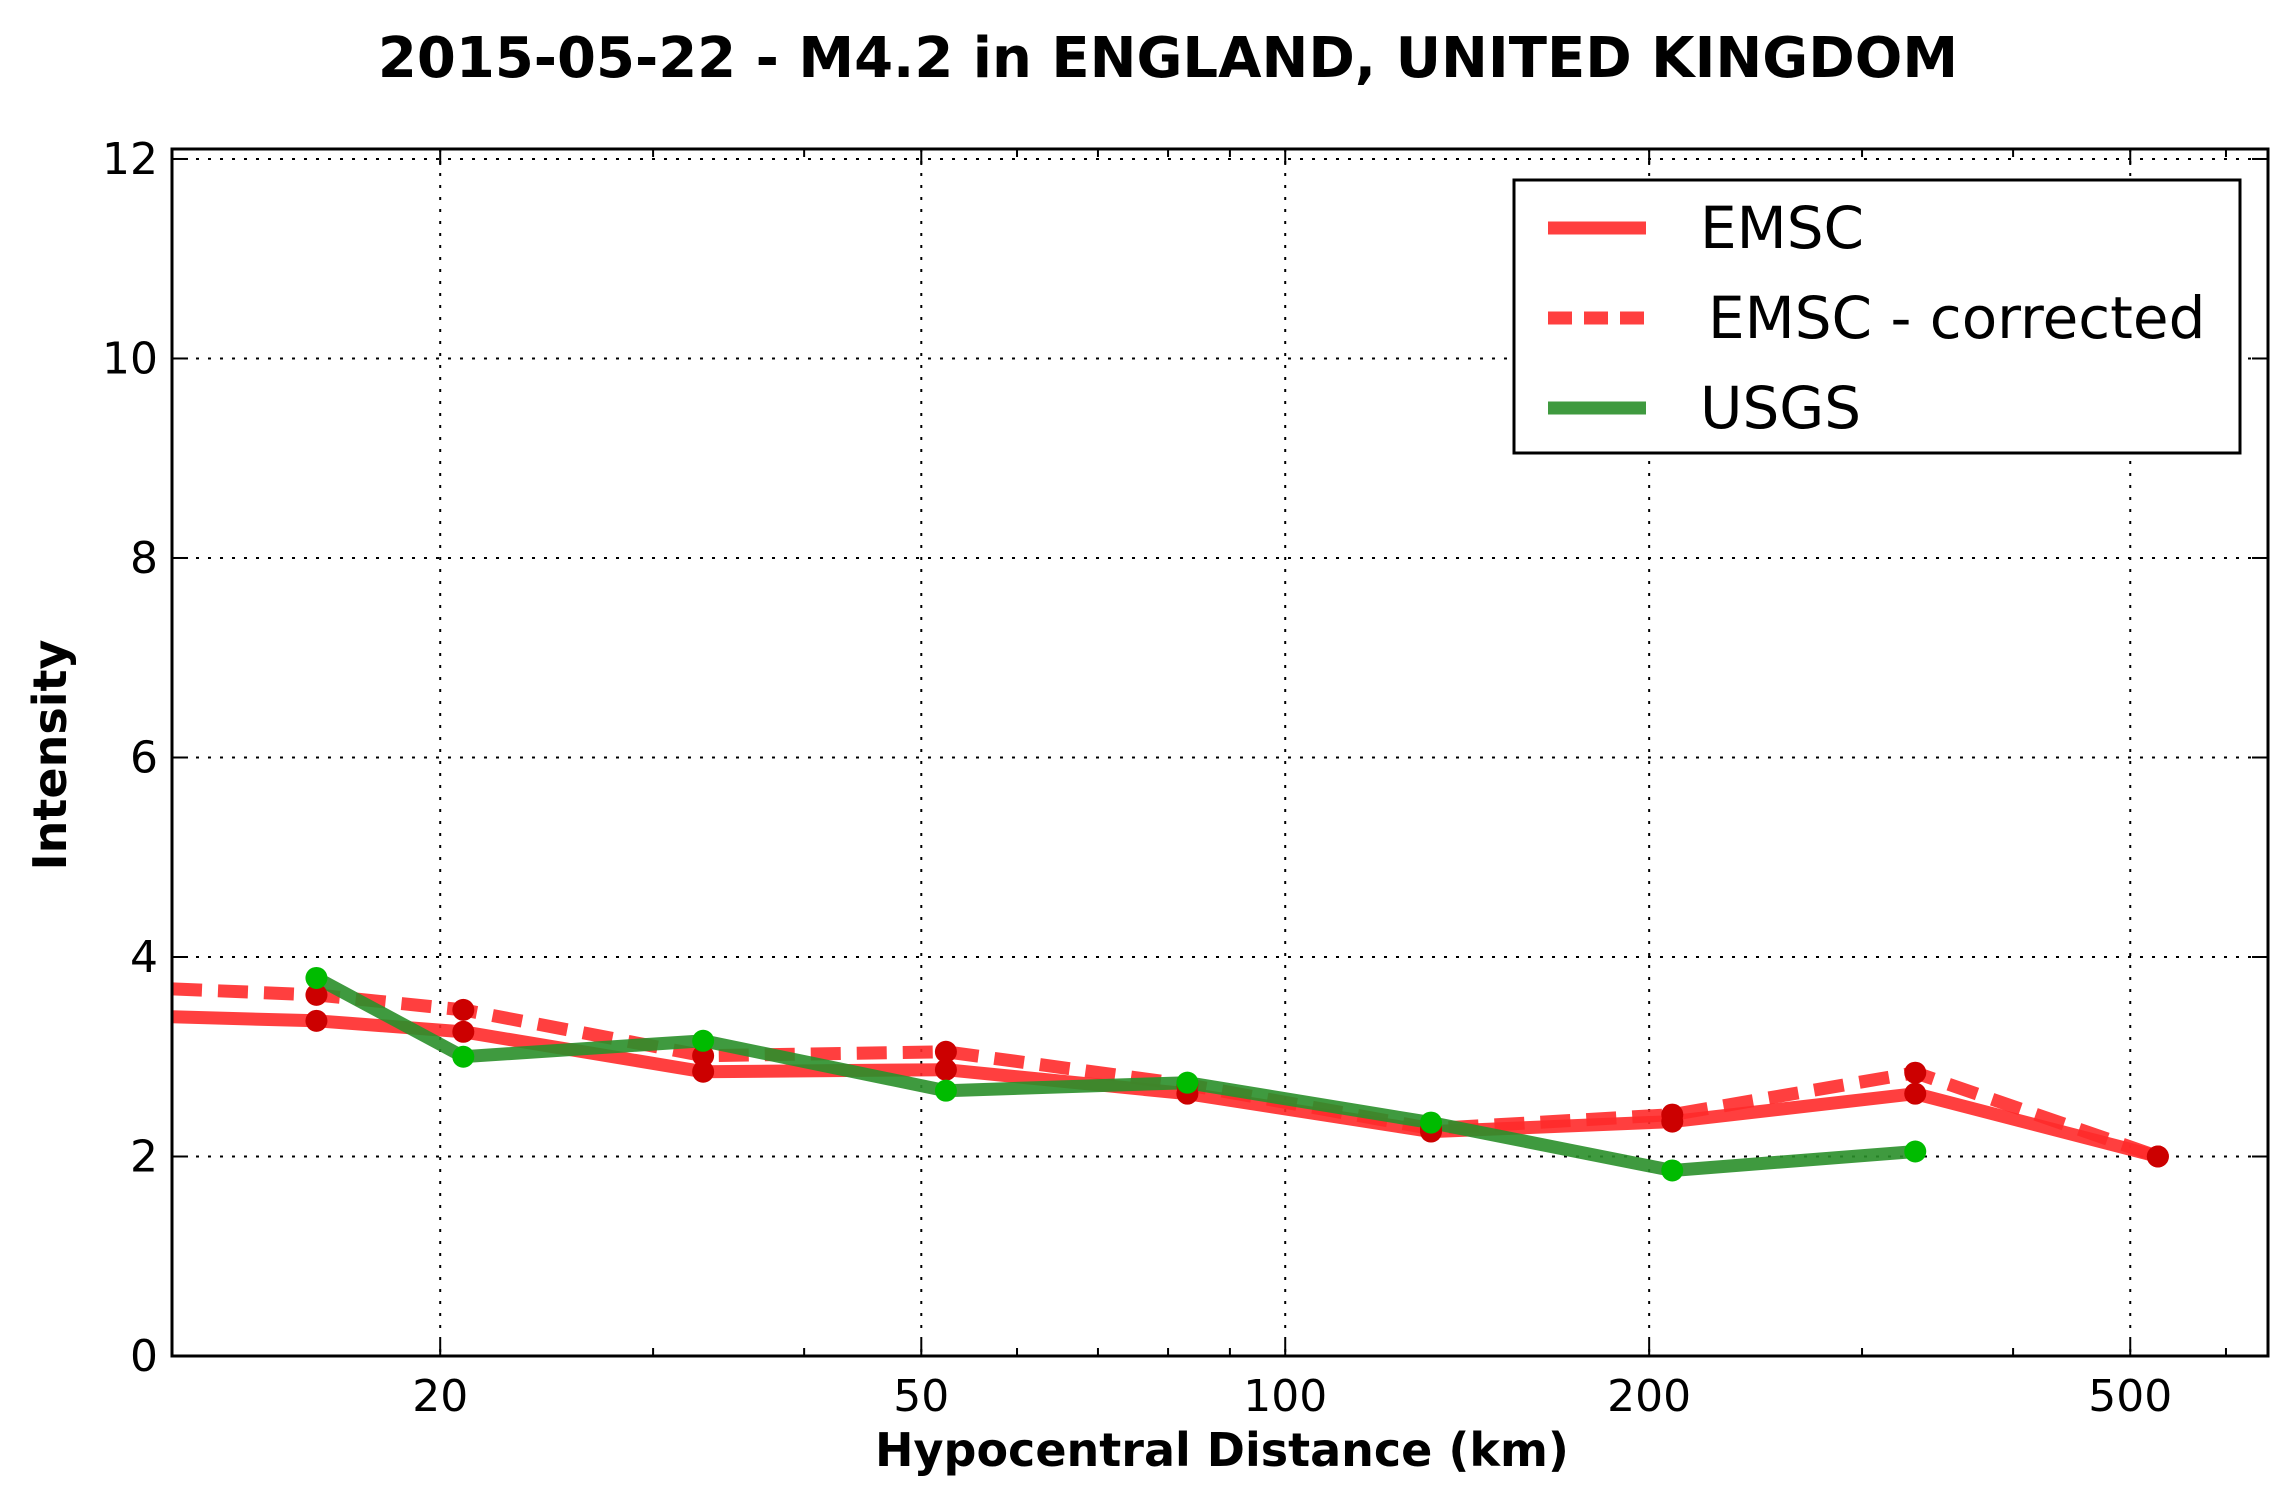 This screenshot has height=1502, width=2292. I want to click on y-tick-label: 2, so click(144, 1156).